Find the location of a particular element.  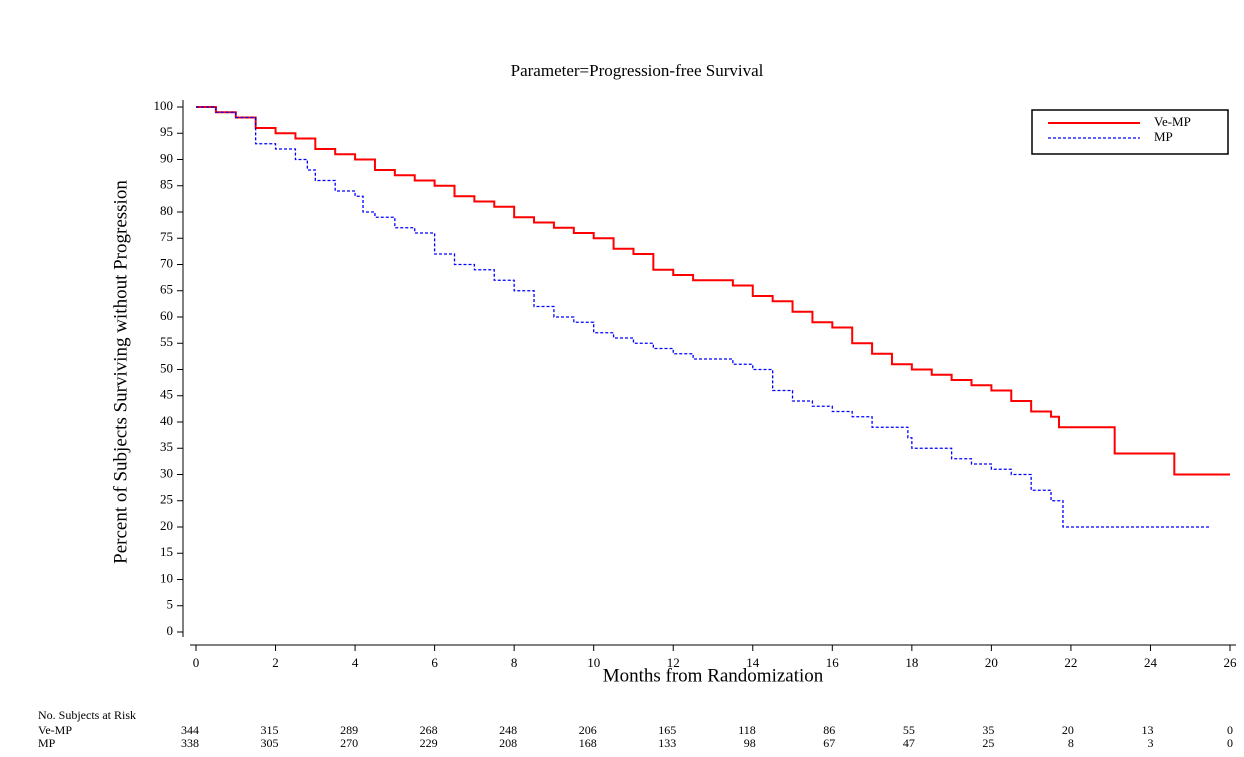

x-tick-label: 4 is located at coordinates (355, 662).